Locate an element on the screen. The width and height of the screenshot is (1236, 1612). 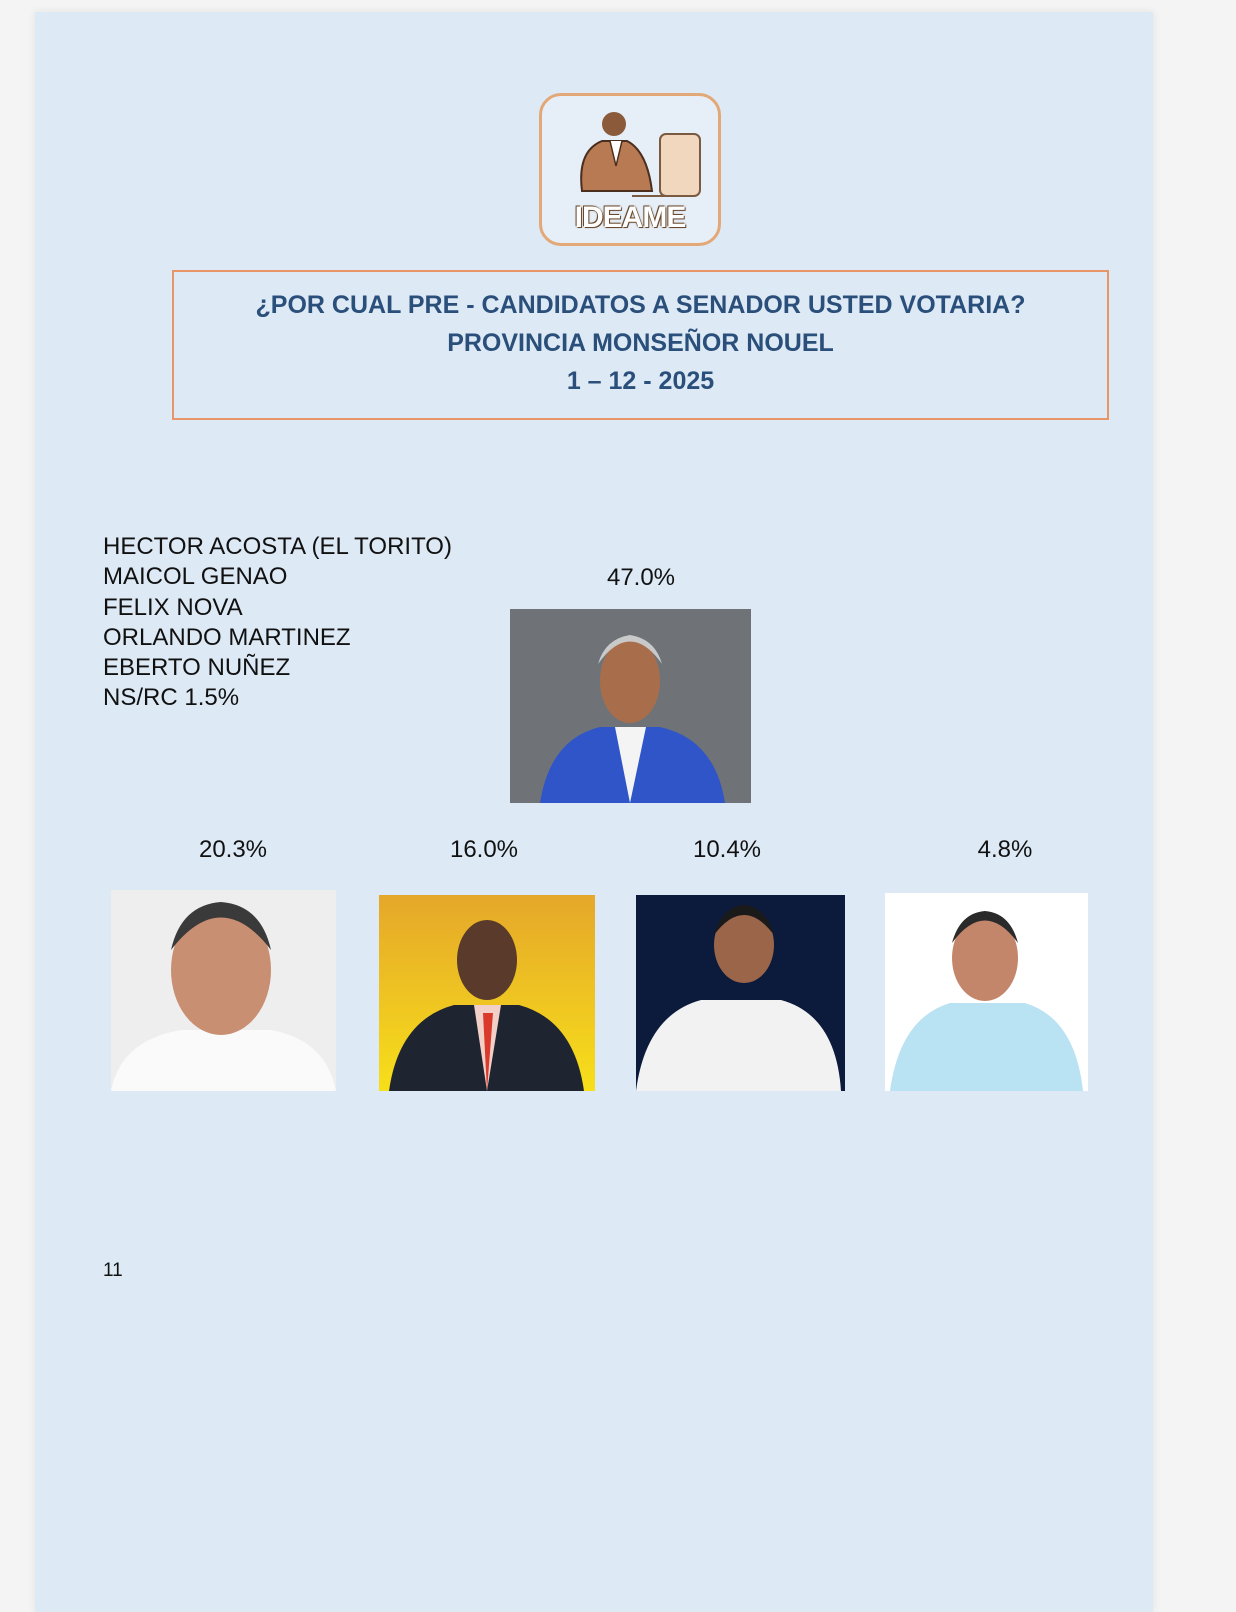
percent-label-5: 4.8% is located at coordinates (1005, 849).